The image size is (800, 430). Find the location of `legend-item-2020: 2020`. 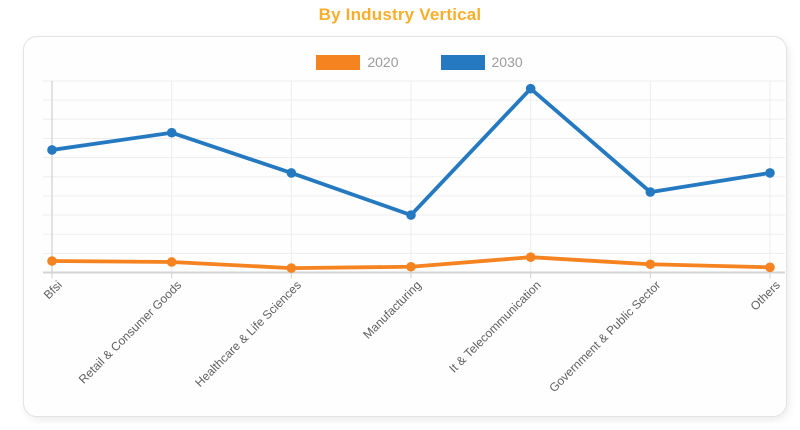

legend-item-2020: 2020 is located at coordinates (357, 62).